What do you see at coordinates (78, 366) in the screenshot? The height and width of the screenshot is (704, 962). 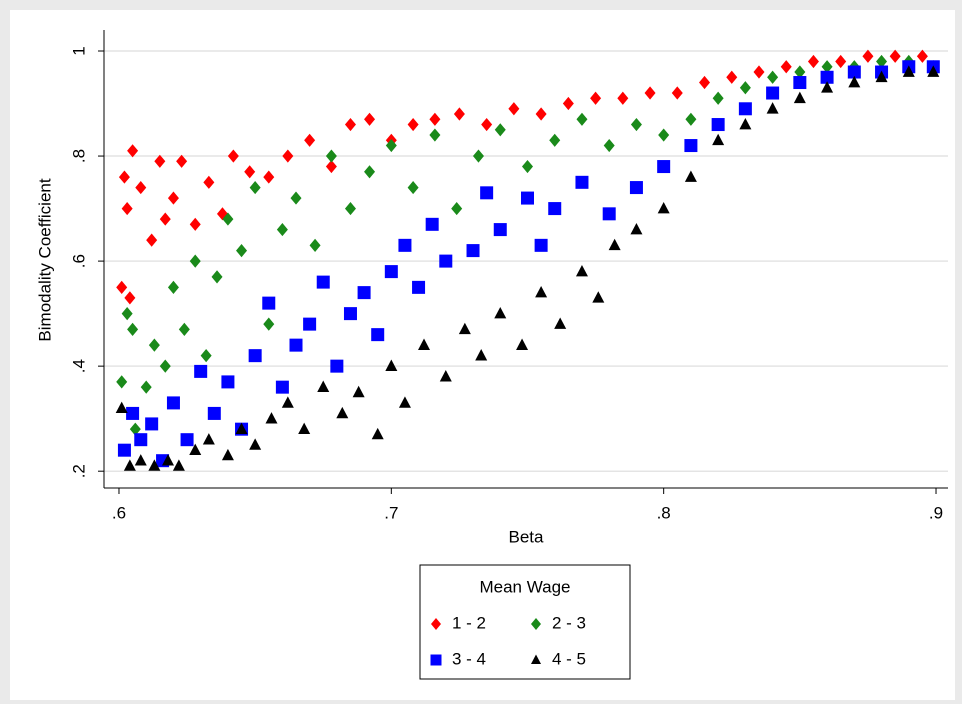 I see `y-tick-label: .4` at bounding box center [78, 366].